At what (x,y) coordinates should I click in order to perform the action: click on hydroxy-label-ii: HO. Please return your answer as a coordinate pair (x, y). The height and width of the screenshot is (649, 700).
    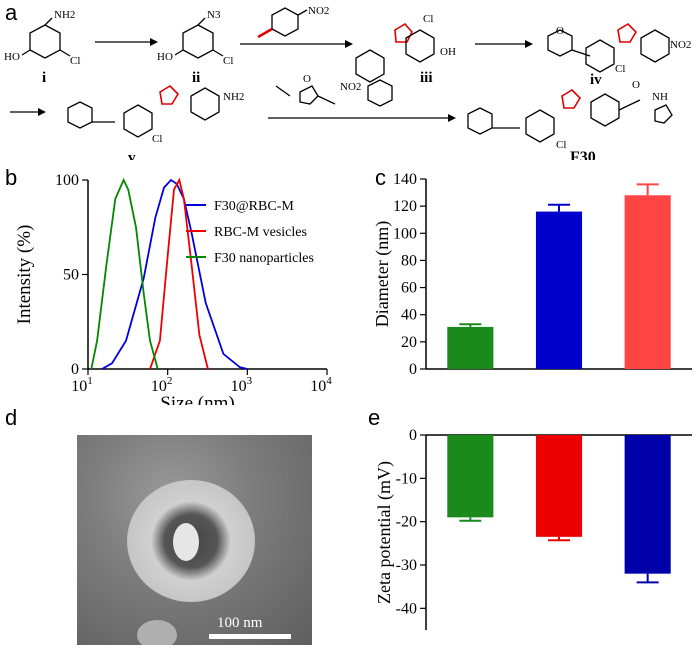
    Looking at the image, I should click on (165, 57).